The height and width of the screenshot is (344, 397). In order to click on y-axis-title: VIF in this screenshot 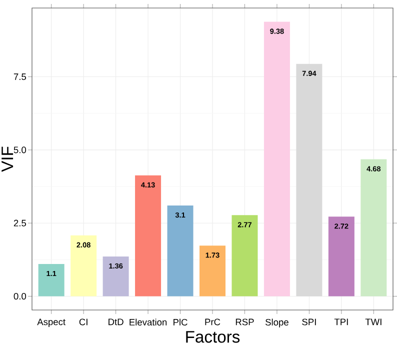, I will do `click(8, 159)`.